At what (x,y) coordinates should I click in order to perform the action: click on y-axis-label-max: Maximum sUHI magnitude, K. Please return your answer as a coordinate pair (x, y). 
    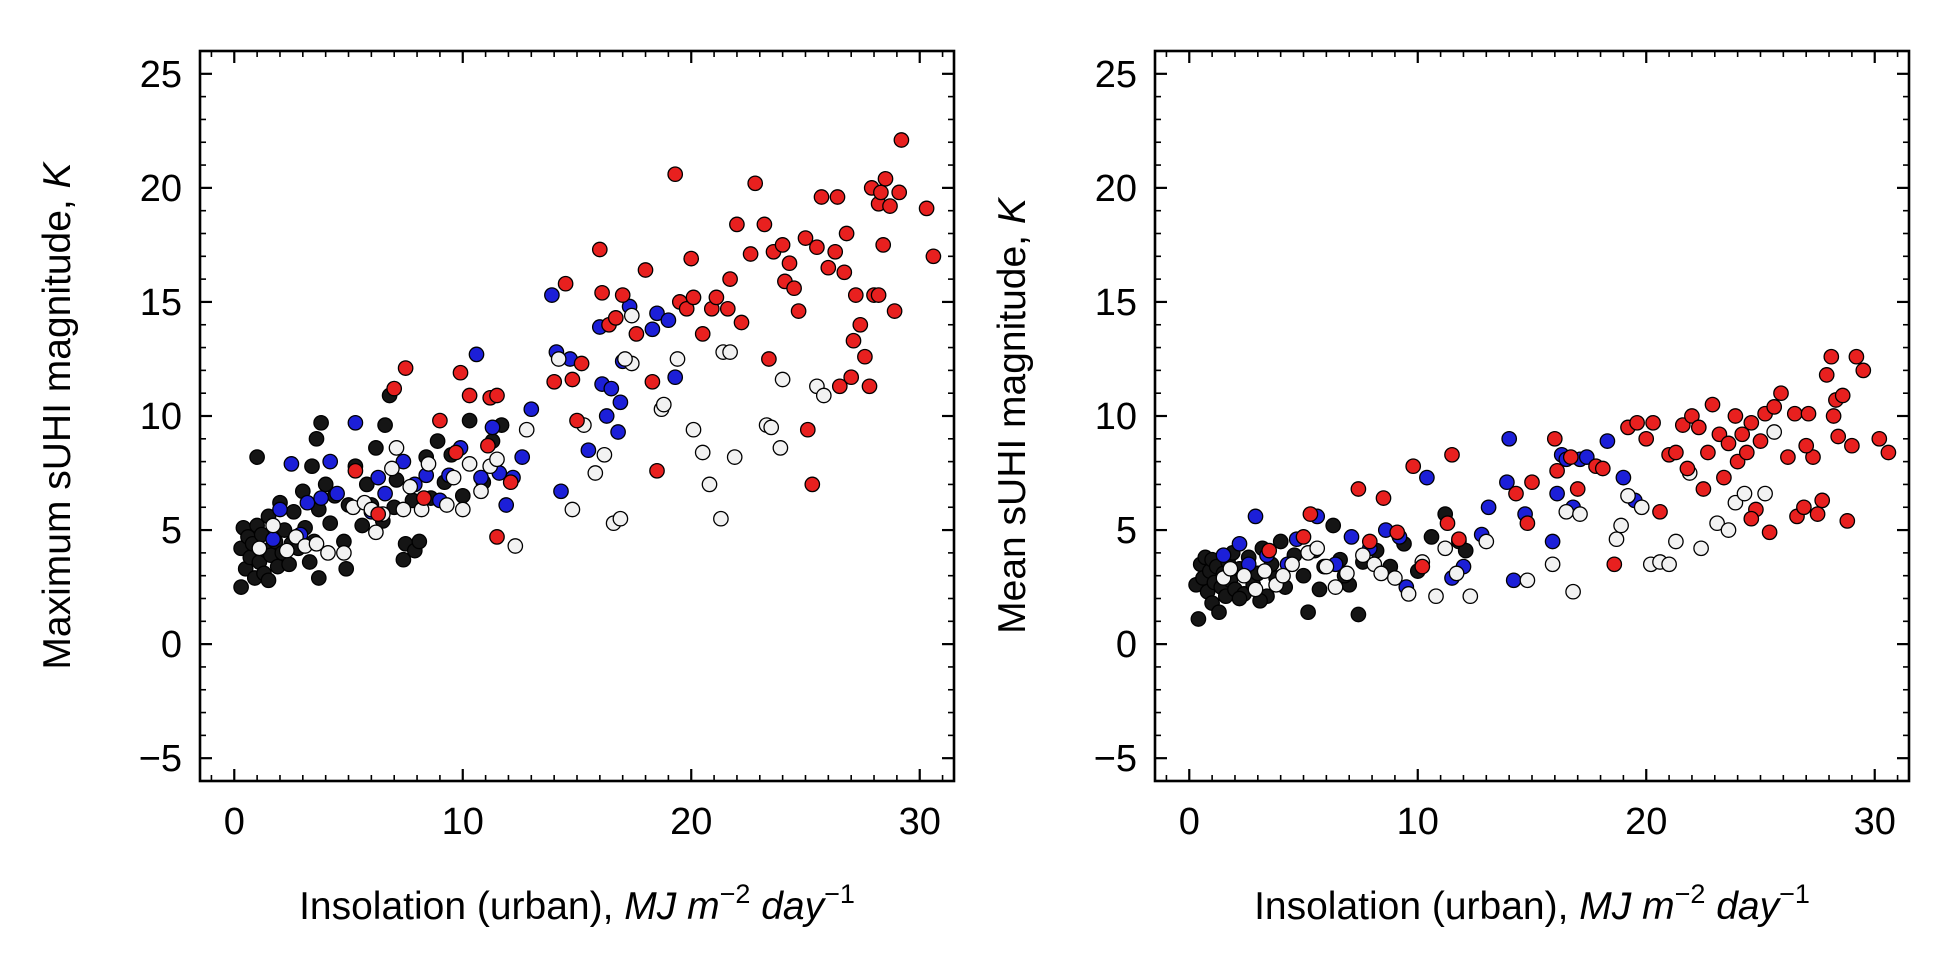
    Looking at the image, I should click on (57, 414).